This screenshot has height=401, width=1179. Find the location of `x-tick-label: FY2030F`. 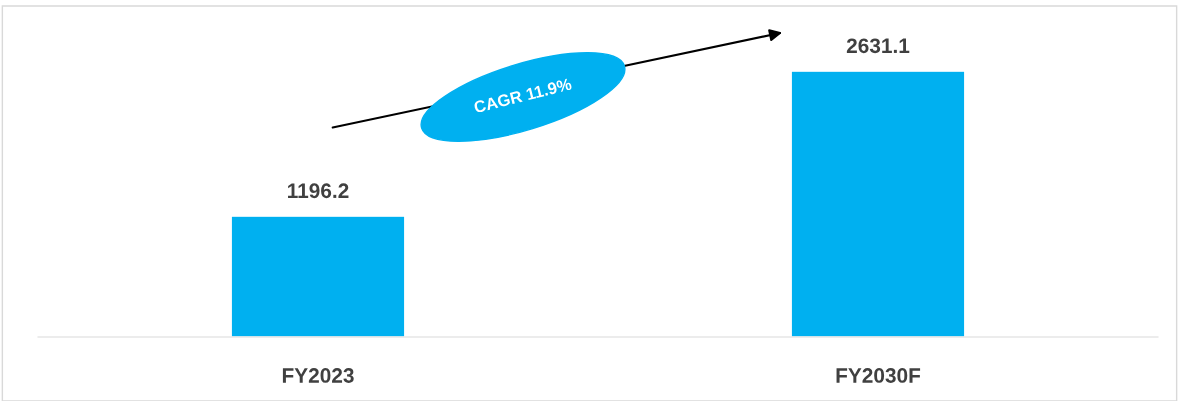

x-tick-label: FY2030F is located at coordinates (878, 375).